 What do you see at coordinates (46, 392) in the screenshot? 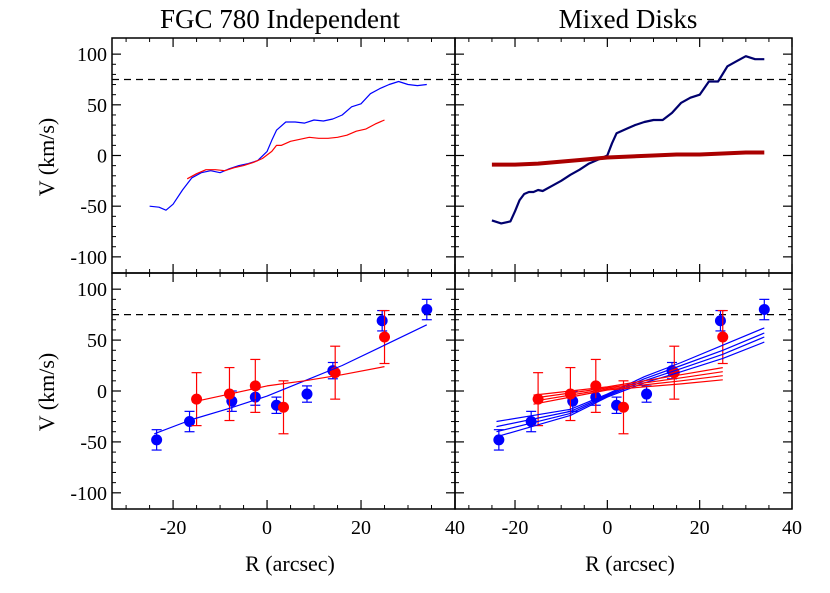
I see `y-axis-label-bottom: V (km/s)` at bounding box center [46, 392].